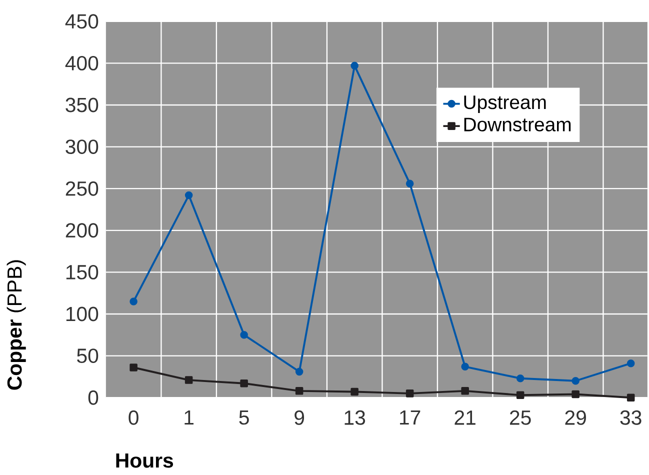 The width and height of the screenshot is (649, 475). Describe the element at coordinates (520, 418) in the screenshot. I see `x-tick-label: 25` at that location.